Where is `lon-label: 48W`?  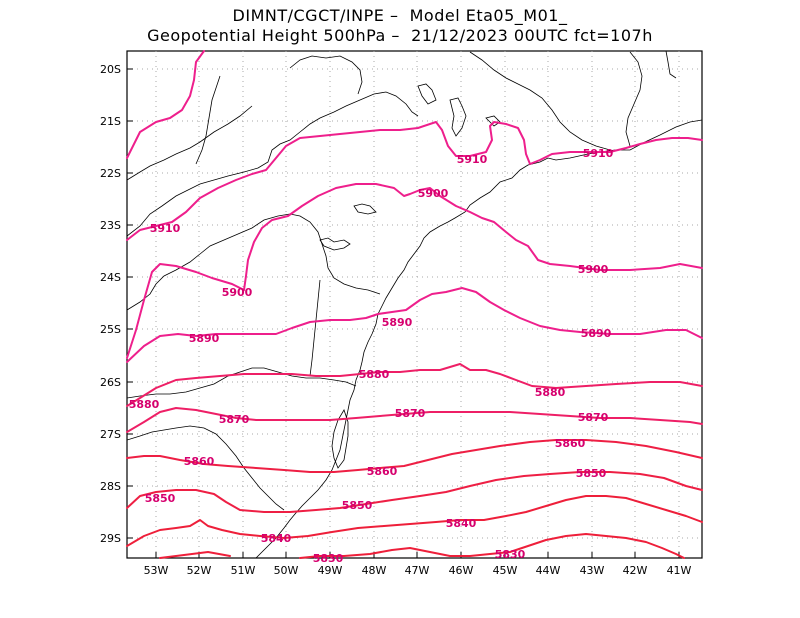
lon-label: 48W is located at coordinates (374, 570).